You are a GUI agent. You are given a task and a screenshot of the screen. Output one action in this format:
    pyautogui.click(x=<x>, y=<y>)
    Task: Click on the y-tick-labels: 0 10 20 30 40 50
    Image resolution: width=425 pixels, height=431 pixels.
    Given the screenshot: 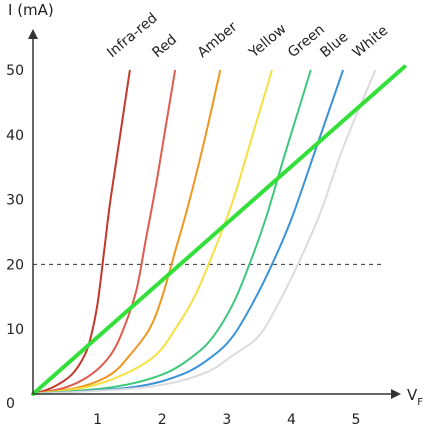 What is the action you would take?
    pyautogui.click(x=15, y=237)
    